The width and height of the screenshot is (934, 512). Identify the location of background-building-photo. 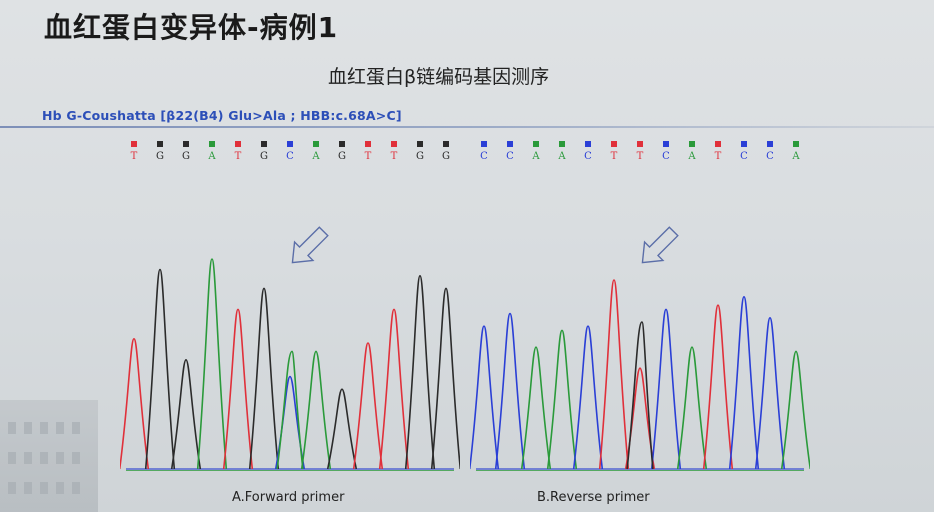
(49, 456).